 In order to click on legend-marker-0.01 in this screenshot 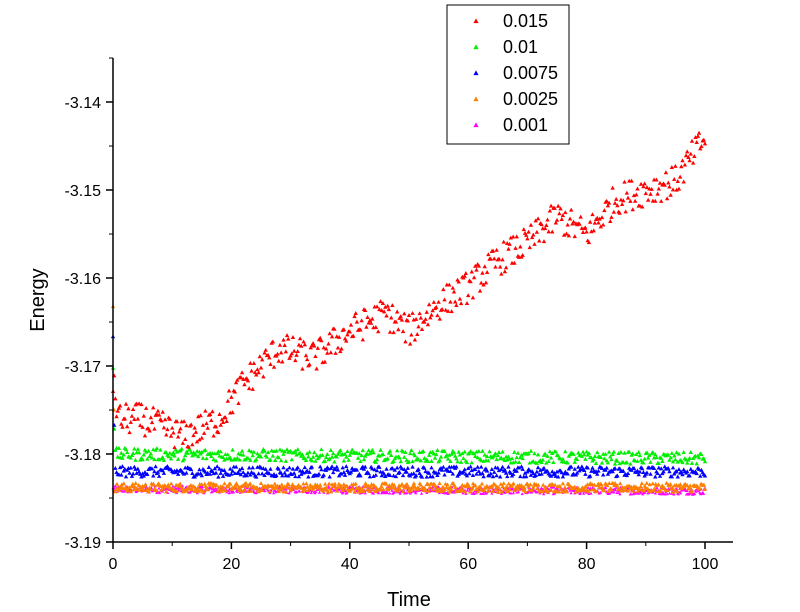, I will do `click(476, 47)`.